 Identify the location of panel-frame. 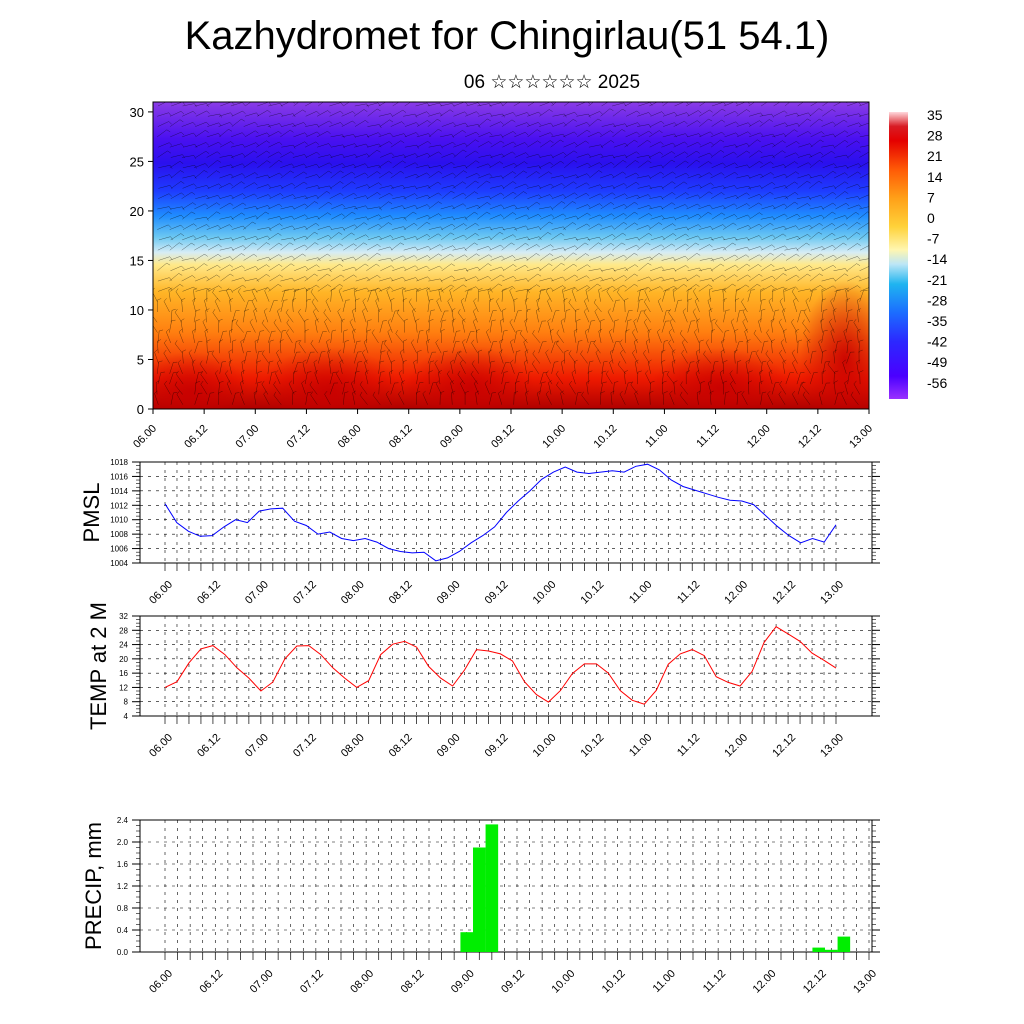
(506, 886).